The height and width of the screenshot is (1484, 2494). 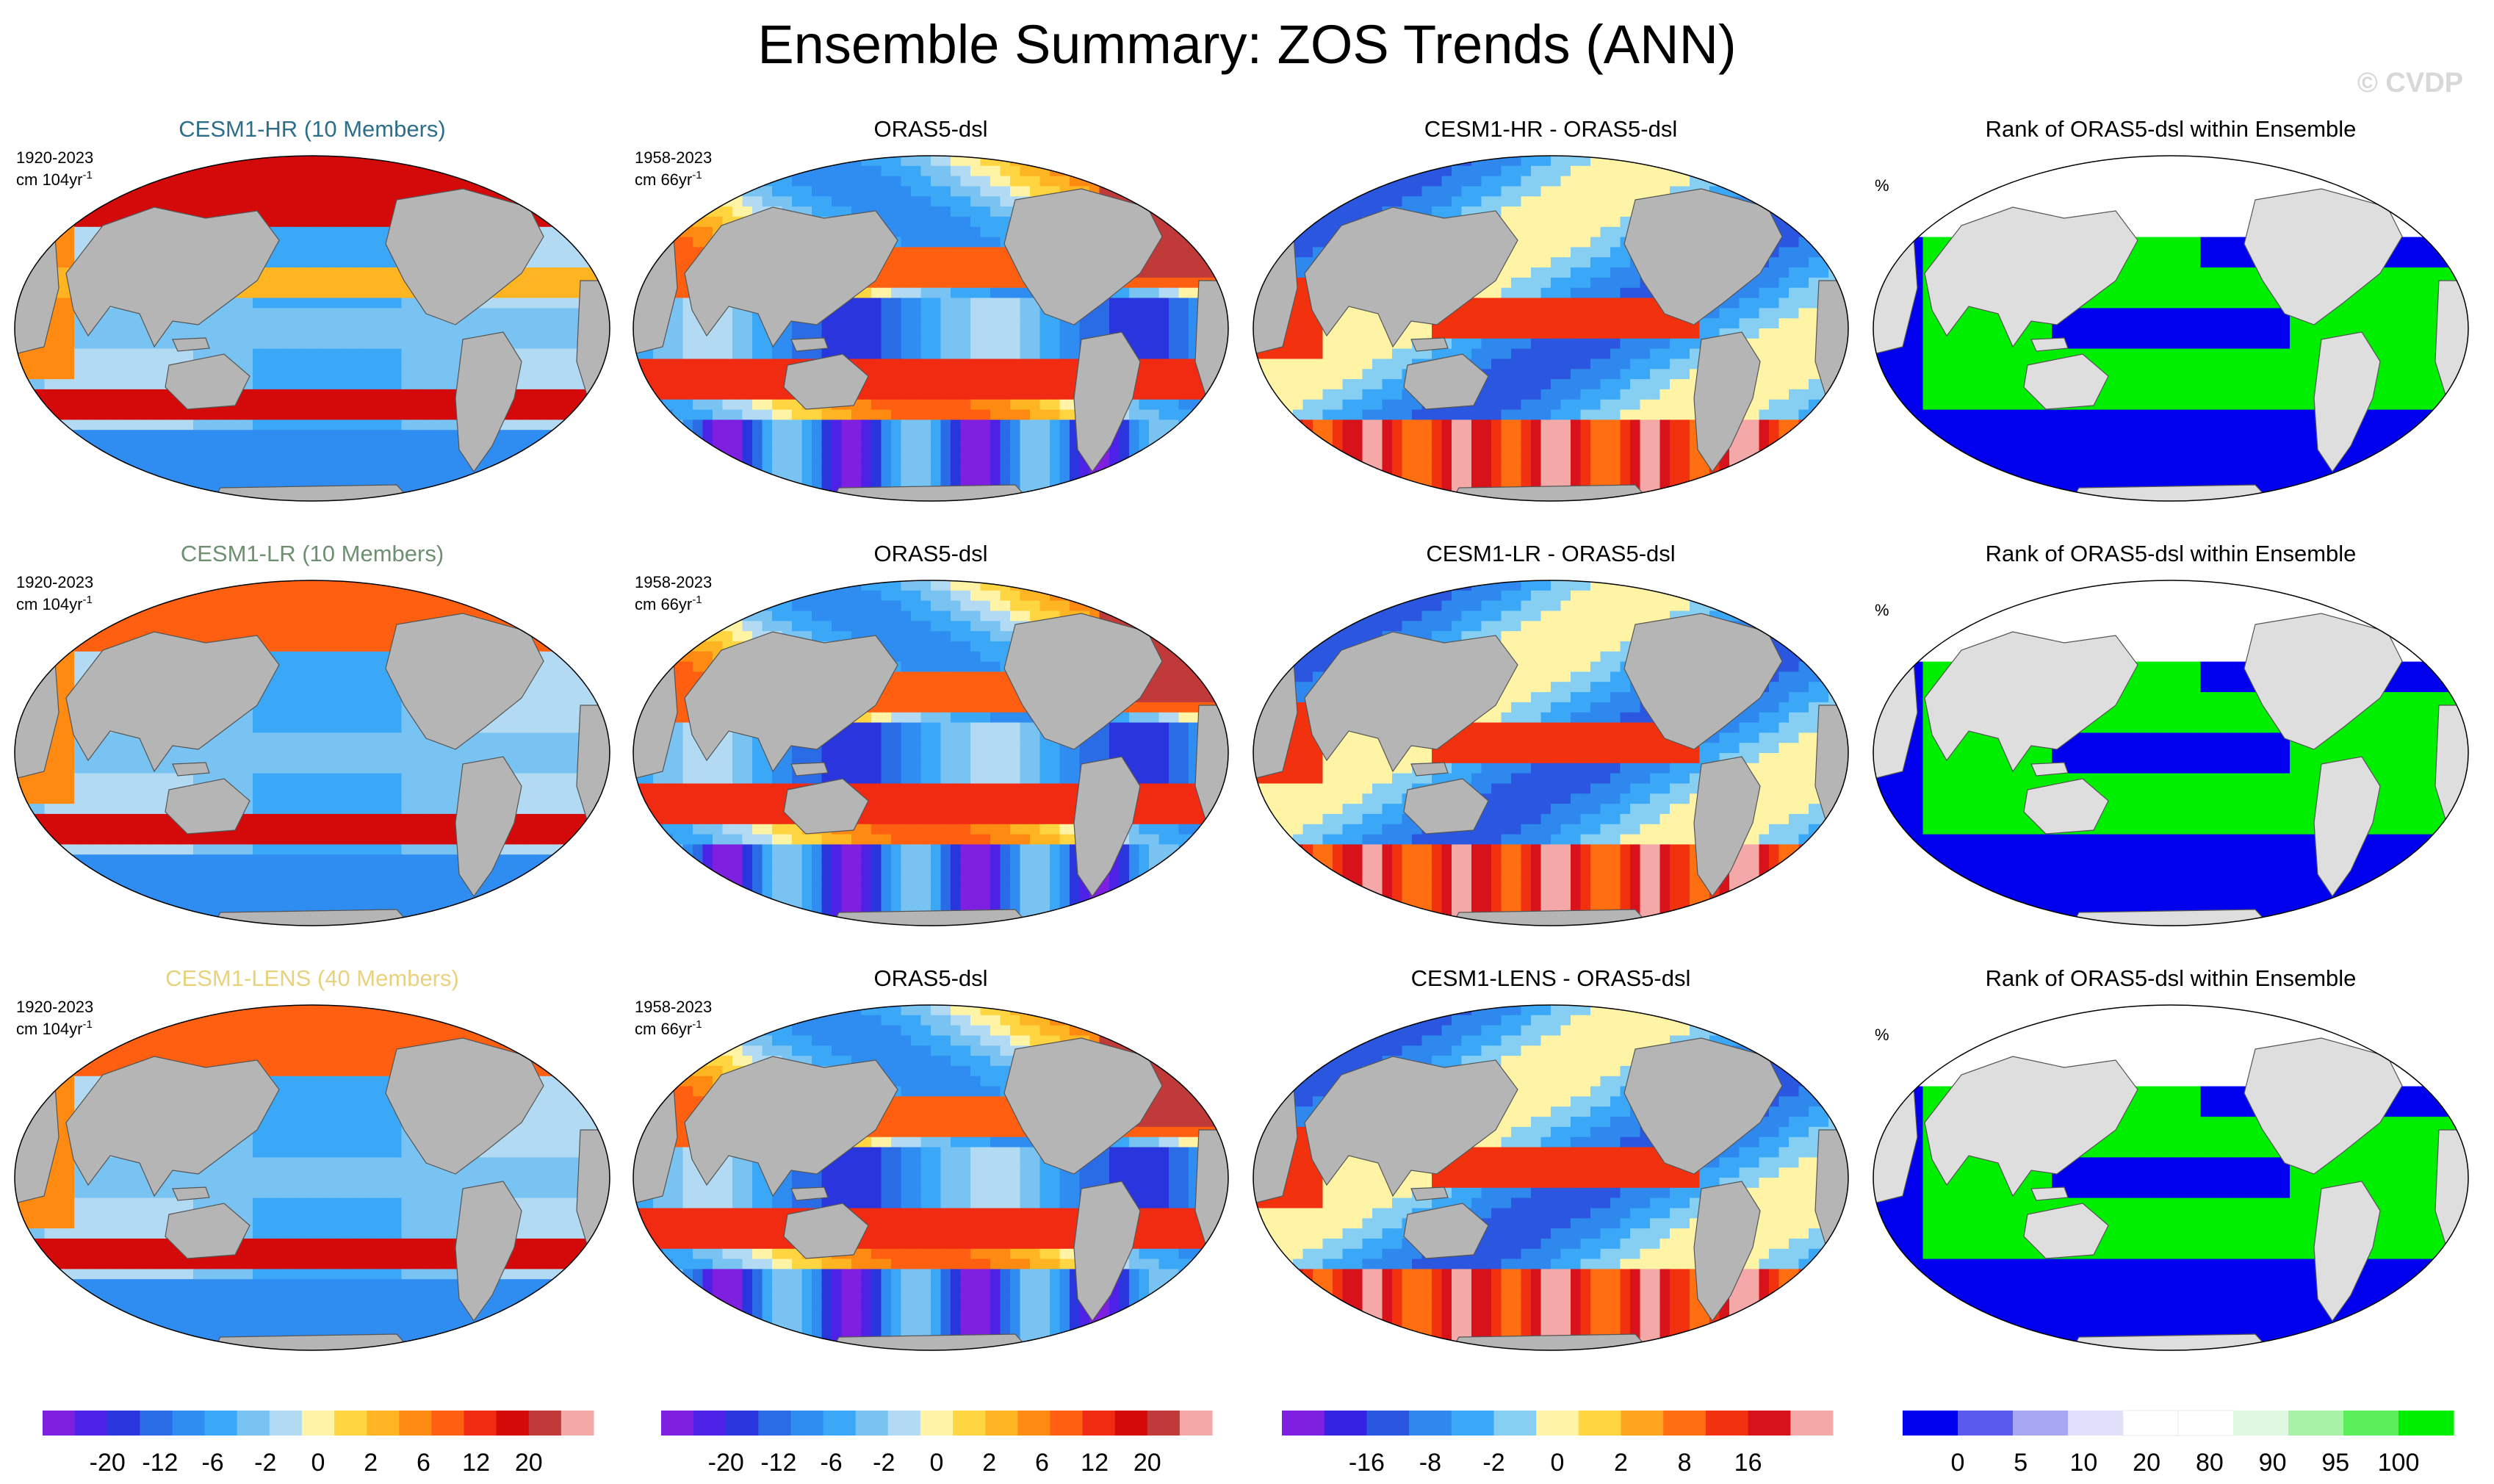 What do you see at coordinates (54, 1028) in the screenshot?
I see `units-label: cm 104yr-1` at bounding box center [54, 1028].